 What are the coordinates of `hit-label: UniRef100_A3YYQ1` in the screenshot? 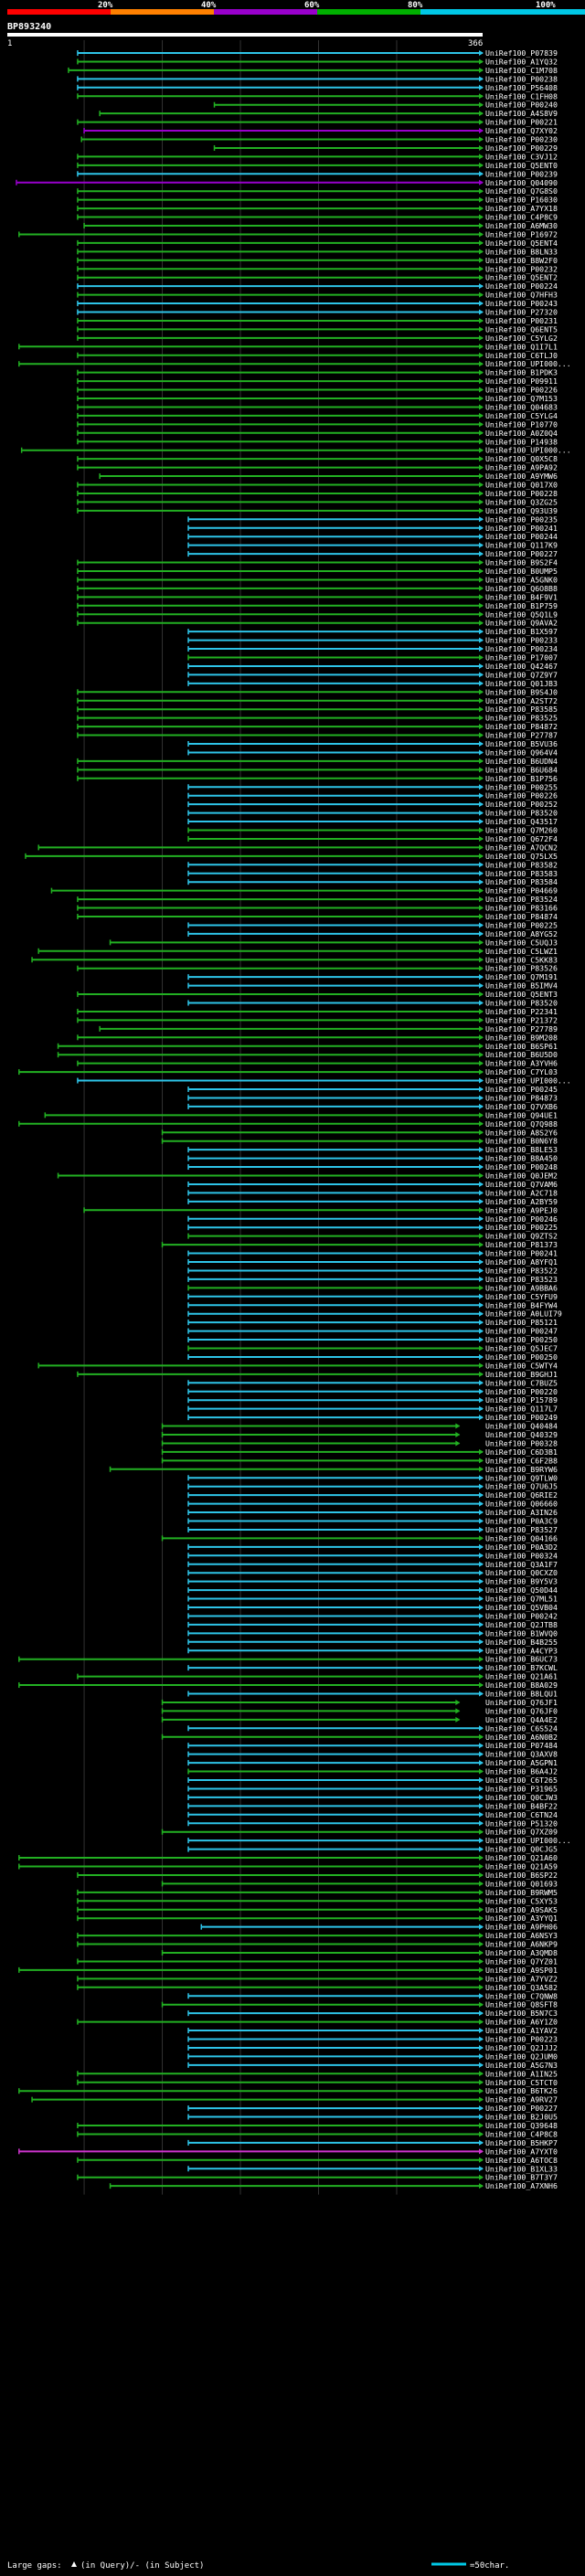 It's located at (521, 1918).